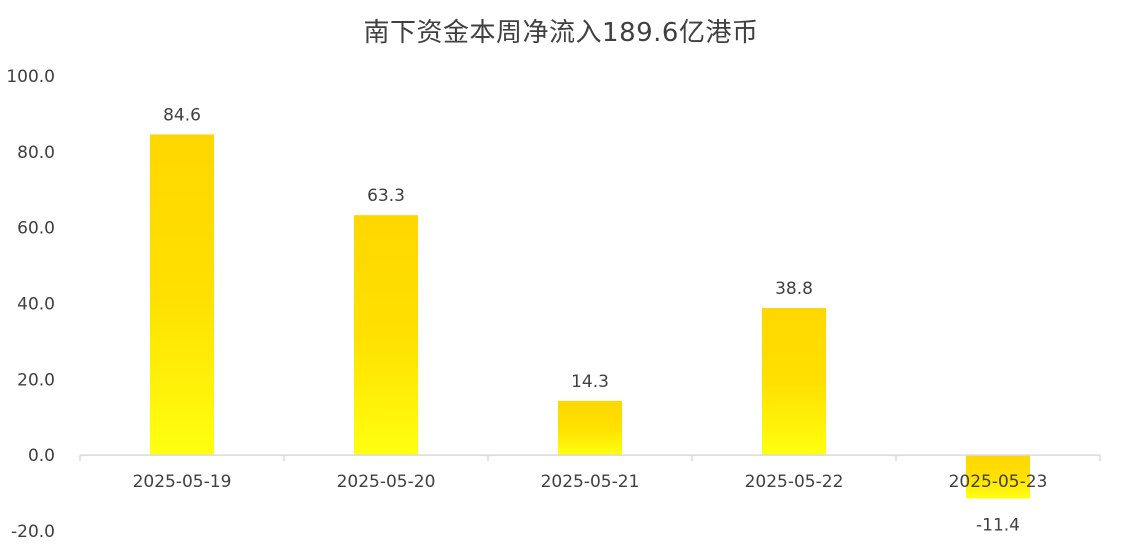 The height and width of the screenshot is (552, 1122). I want to click on chart-title: 南下资金本周净流入189.6亿港币, so click(561, 33).